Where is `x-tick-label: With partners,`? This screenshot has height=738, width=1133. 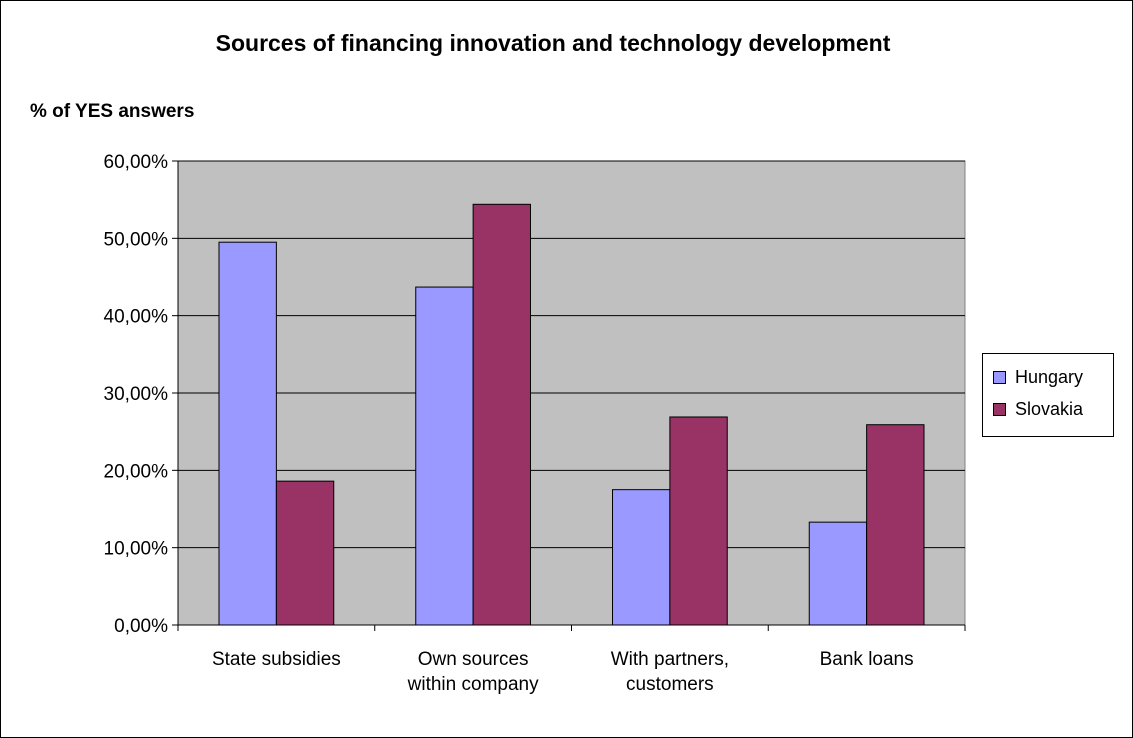
x-tick-label: With partners, is located at coordinates (670, 659).